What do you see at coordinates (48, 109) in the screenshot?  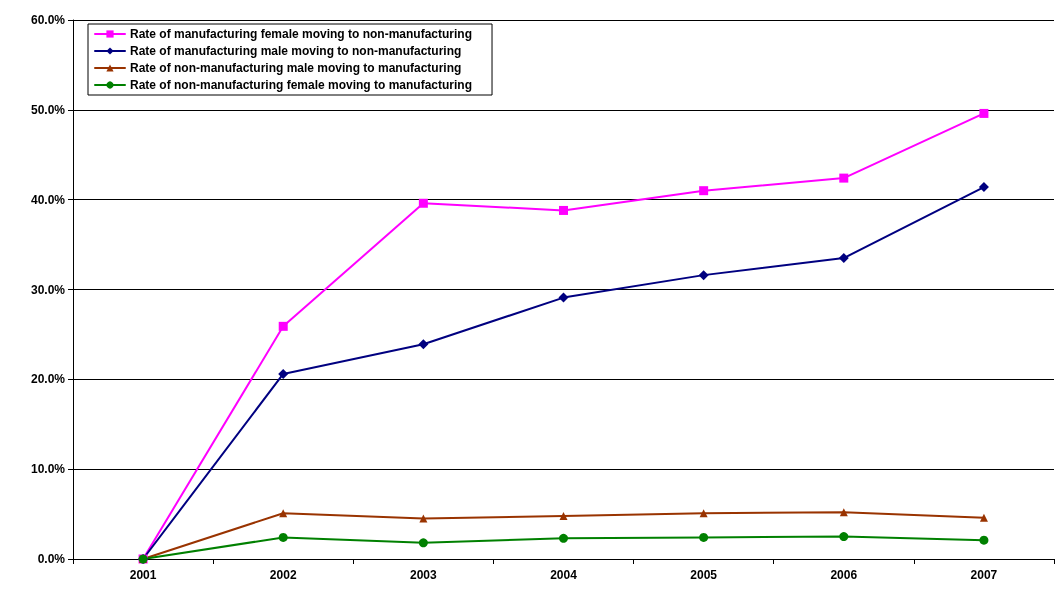 I see `y-tick-label: 50.0%` at bounding box center [48, 109].